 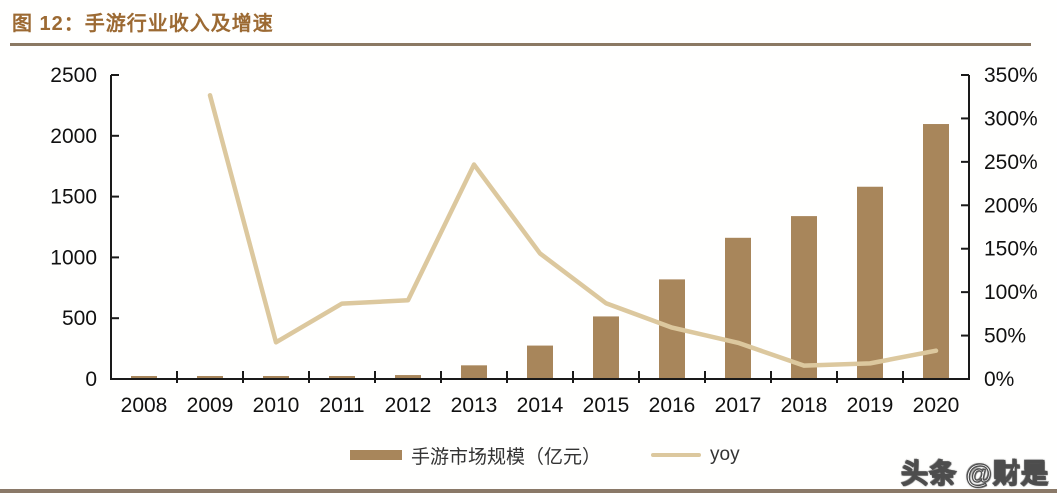 I want to click on svg-text: 2016, so click(x=672, y=405).